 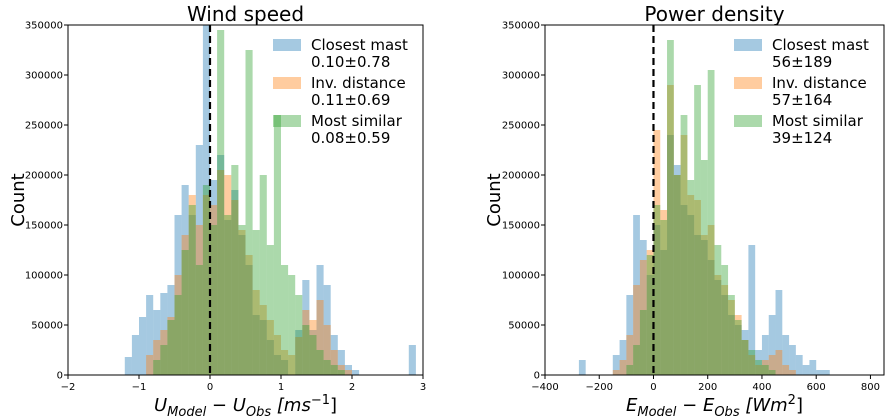 What do you see at coordinates (870, 387) in the screenshot?
I see `x-tick-label: 800` at bounding box center [870, 387].